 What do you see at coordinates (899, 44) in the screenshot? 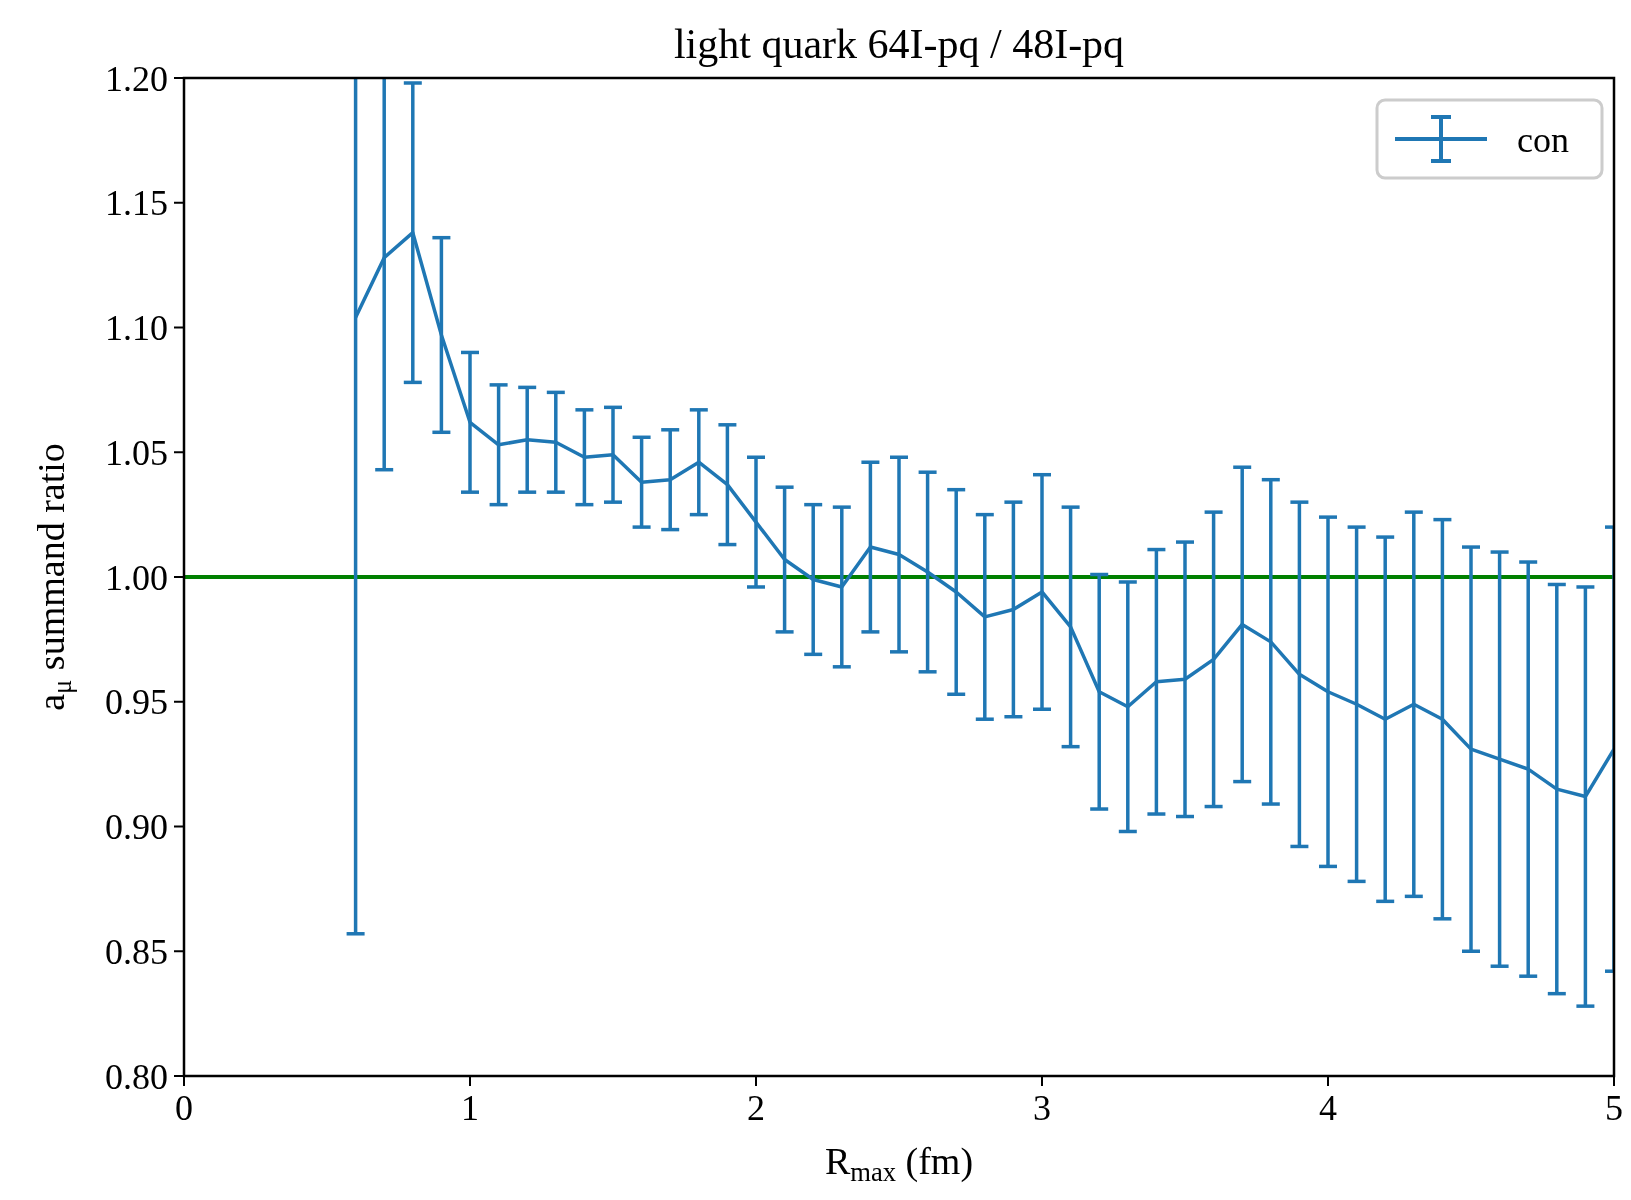
I see `chart-title: light quark 64I-pq / 48I-pq` at bounding box center [899, 44].